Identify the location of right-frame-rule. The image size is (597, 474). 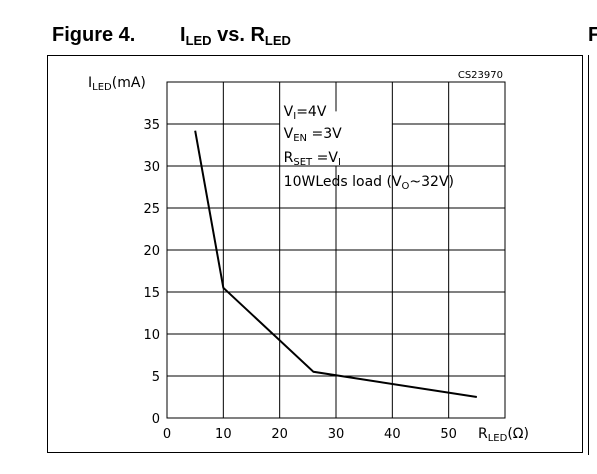
(588, 255).